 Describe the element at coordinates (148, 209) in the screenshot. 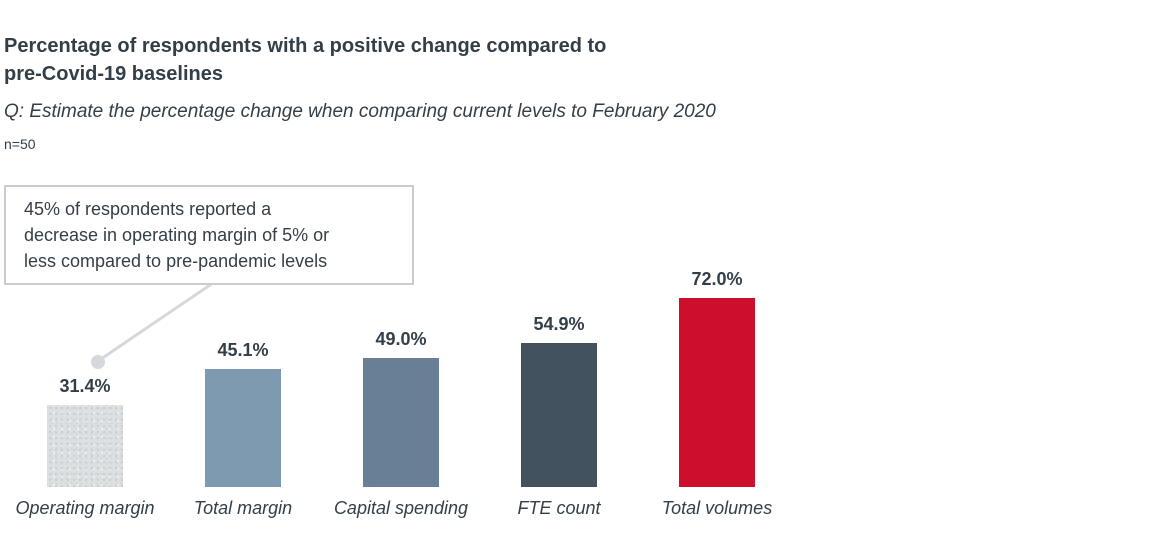

I see `callout-text-line-1: 45% of respondents reported a` at that location.